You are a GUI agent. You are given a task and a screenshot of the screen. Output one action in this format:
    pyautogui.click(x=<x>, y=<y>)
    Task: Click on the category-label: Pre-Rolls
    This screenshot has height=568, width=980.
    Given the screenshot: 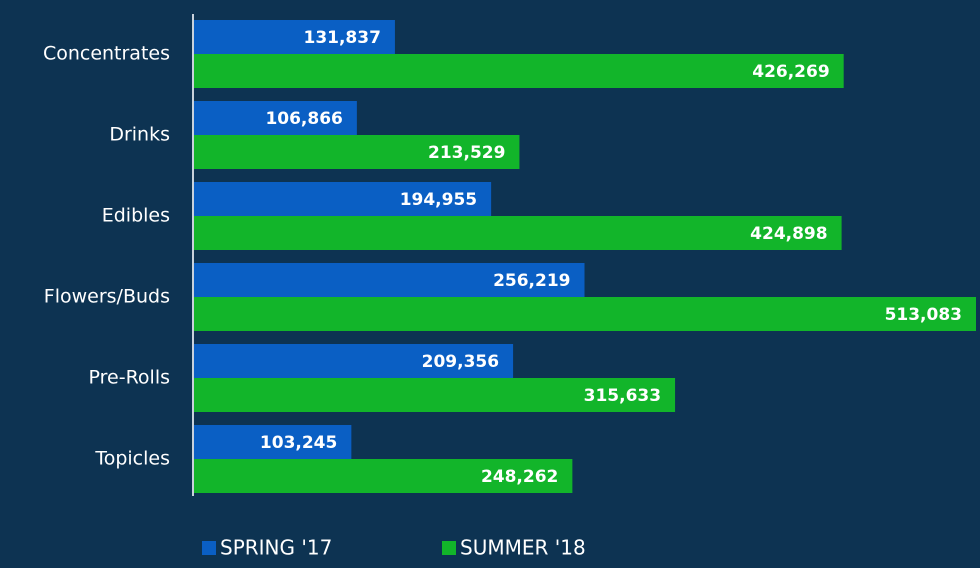 What is the action you would take?
    pyautogui.click(x=130, y=378)
    